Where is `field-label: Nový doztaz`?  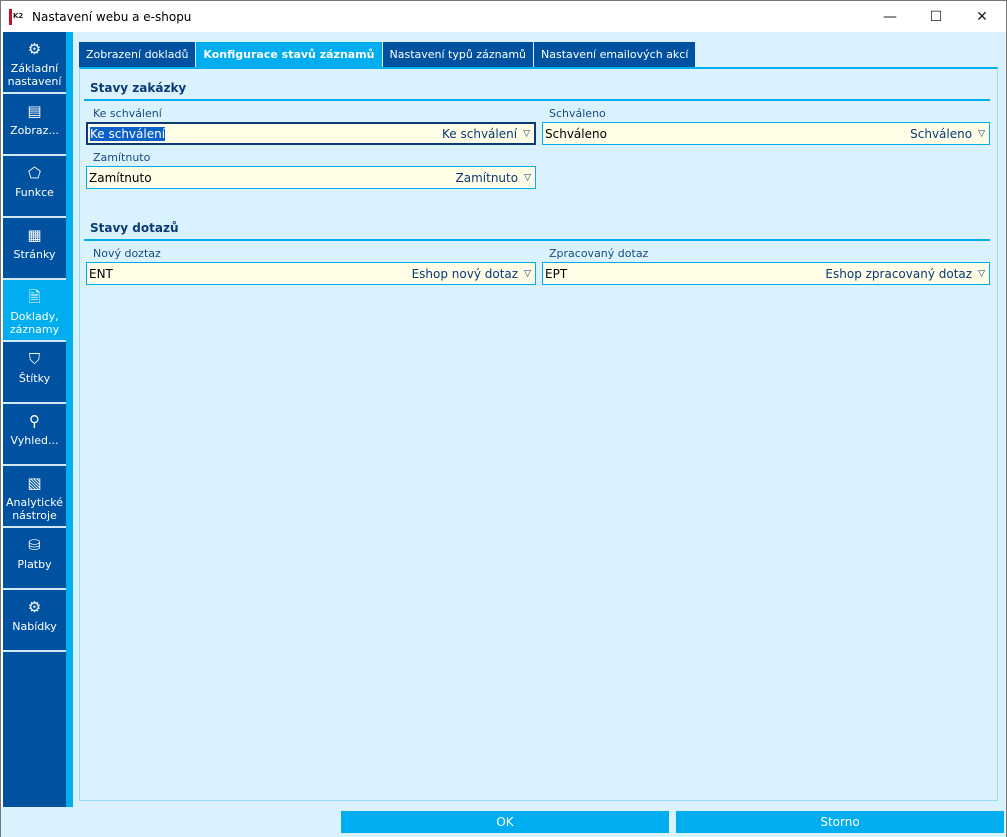
field-label: Nový doztaz is located at coordinates (127, 253).